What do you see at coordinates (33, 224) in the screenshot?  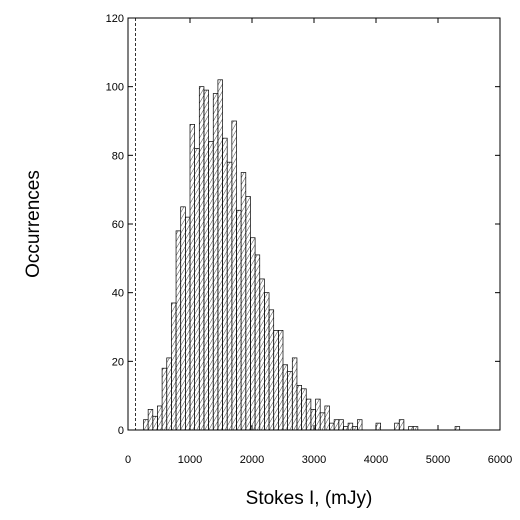 I see `y-axis-title: Occurrences` at bounding box center [33, 224].